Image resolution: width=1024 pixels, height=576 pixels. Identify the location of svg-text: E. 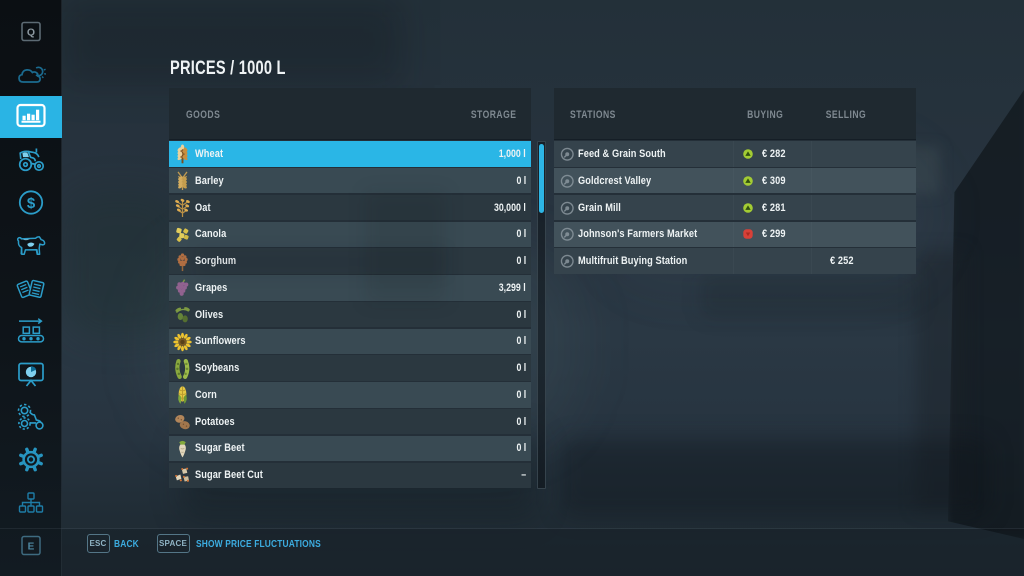
(31, 546).